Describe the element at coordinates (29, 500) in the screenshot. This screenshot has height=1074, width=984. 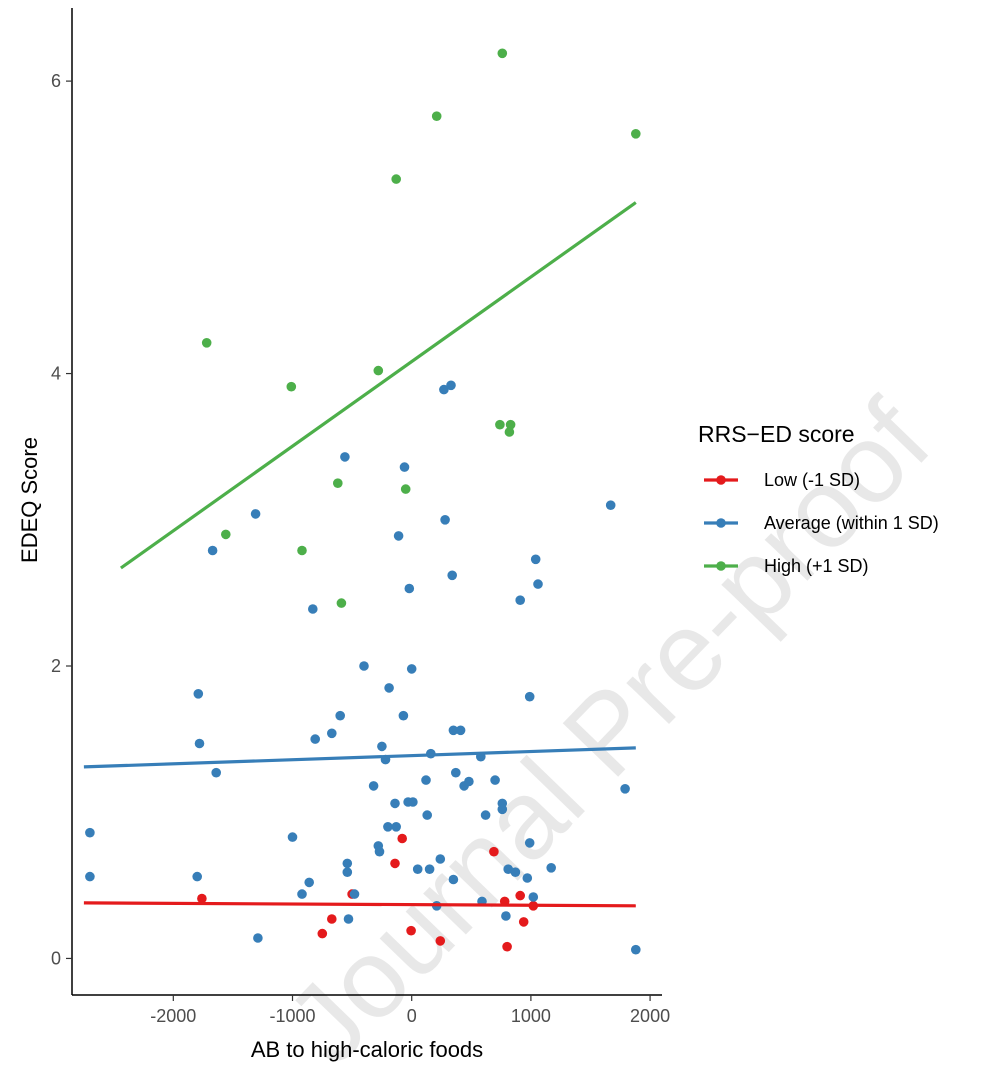
I see `y-axis-title: EDEQ Score` at that location.